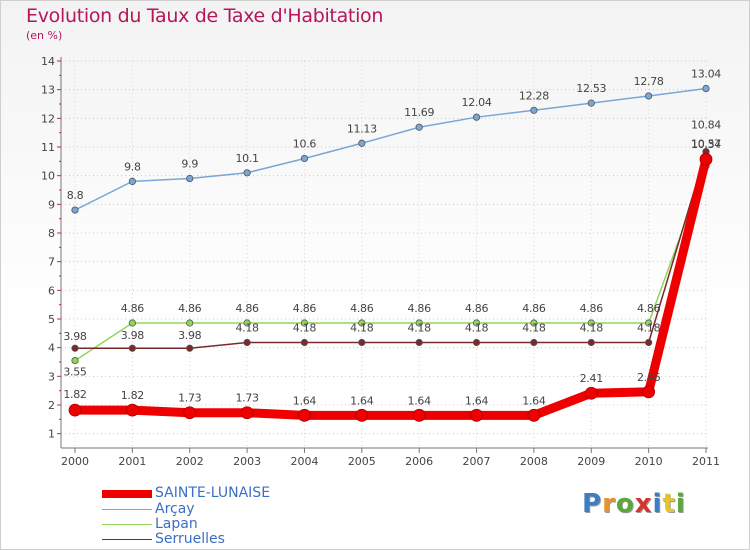 This screenshot has width=750, height=550. I want to click on y-tick-label: 4, so click(51, 348).